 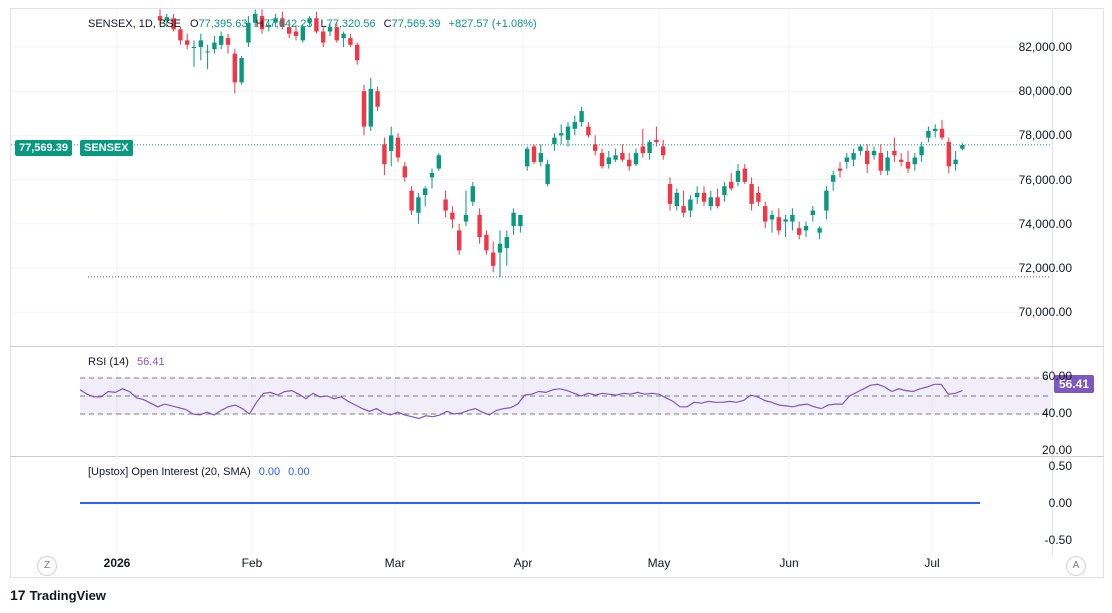 I want to click on tradingview-brand: 17 TradingView, so click(x=58, y=595).